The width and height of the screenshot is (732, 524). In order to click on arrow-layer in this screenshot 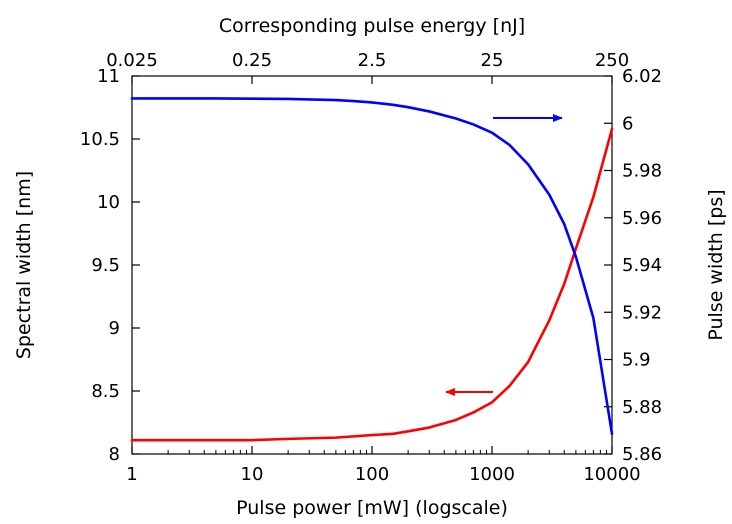, I will do `click(504, 255)`.